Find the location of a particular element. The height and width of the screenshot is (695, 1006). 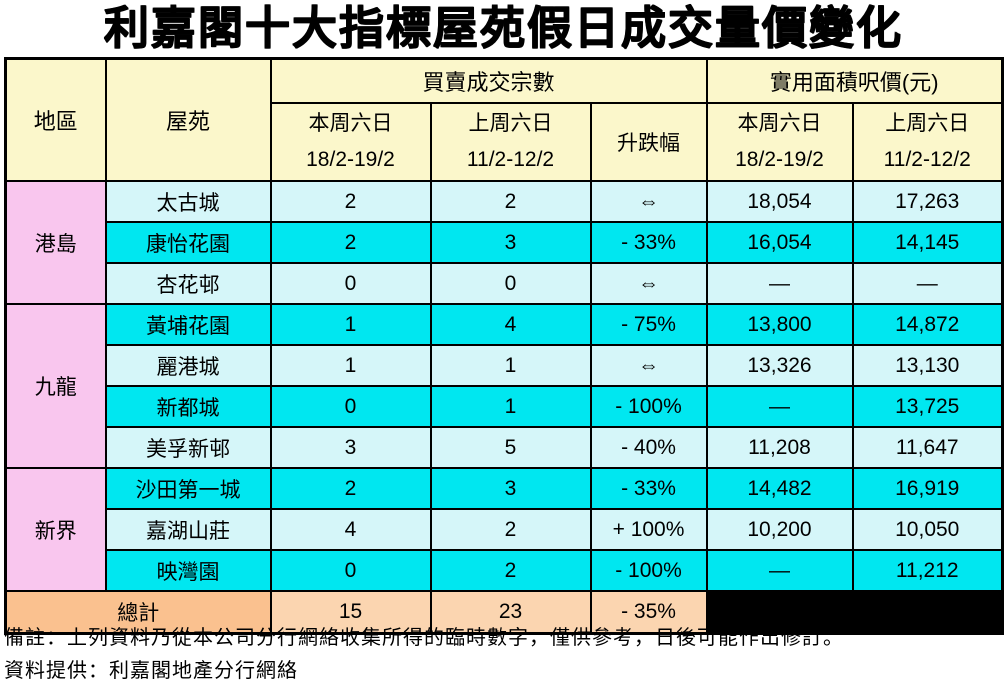

header-tx-this-week: 本周六日 18/2-19/2 is located at coordinates (350, 142).